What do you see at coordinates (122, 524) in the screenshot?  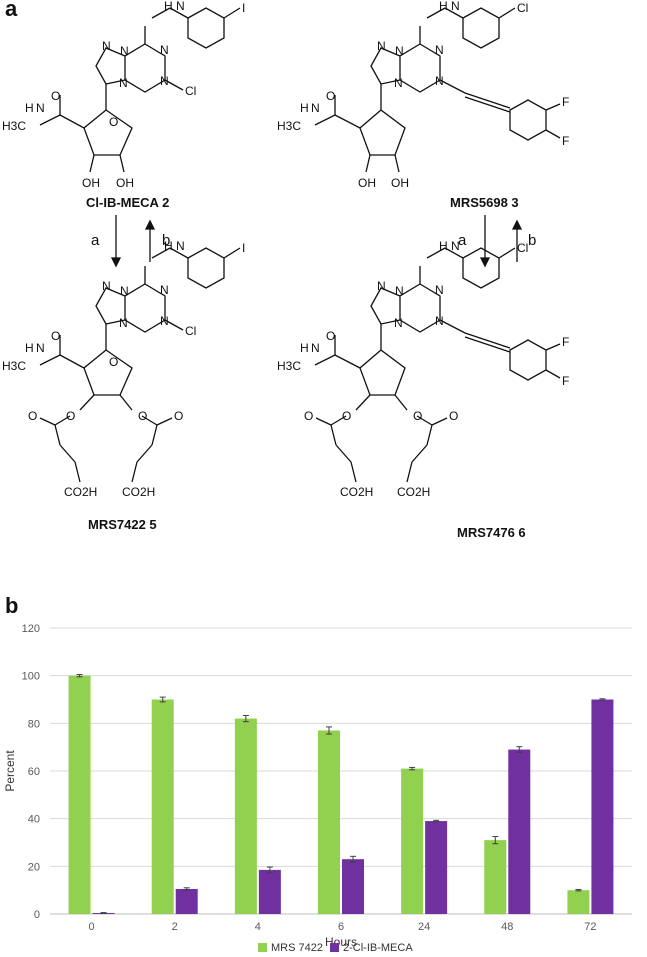 I see `compound-label-5: MRS7422 5` at bounding box center [122, 524].